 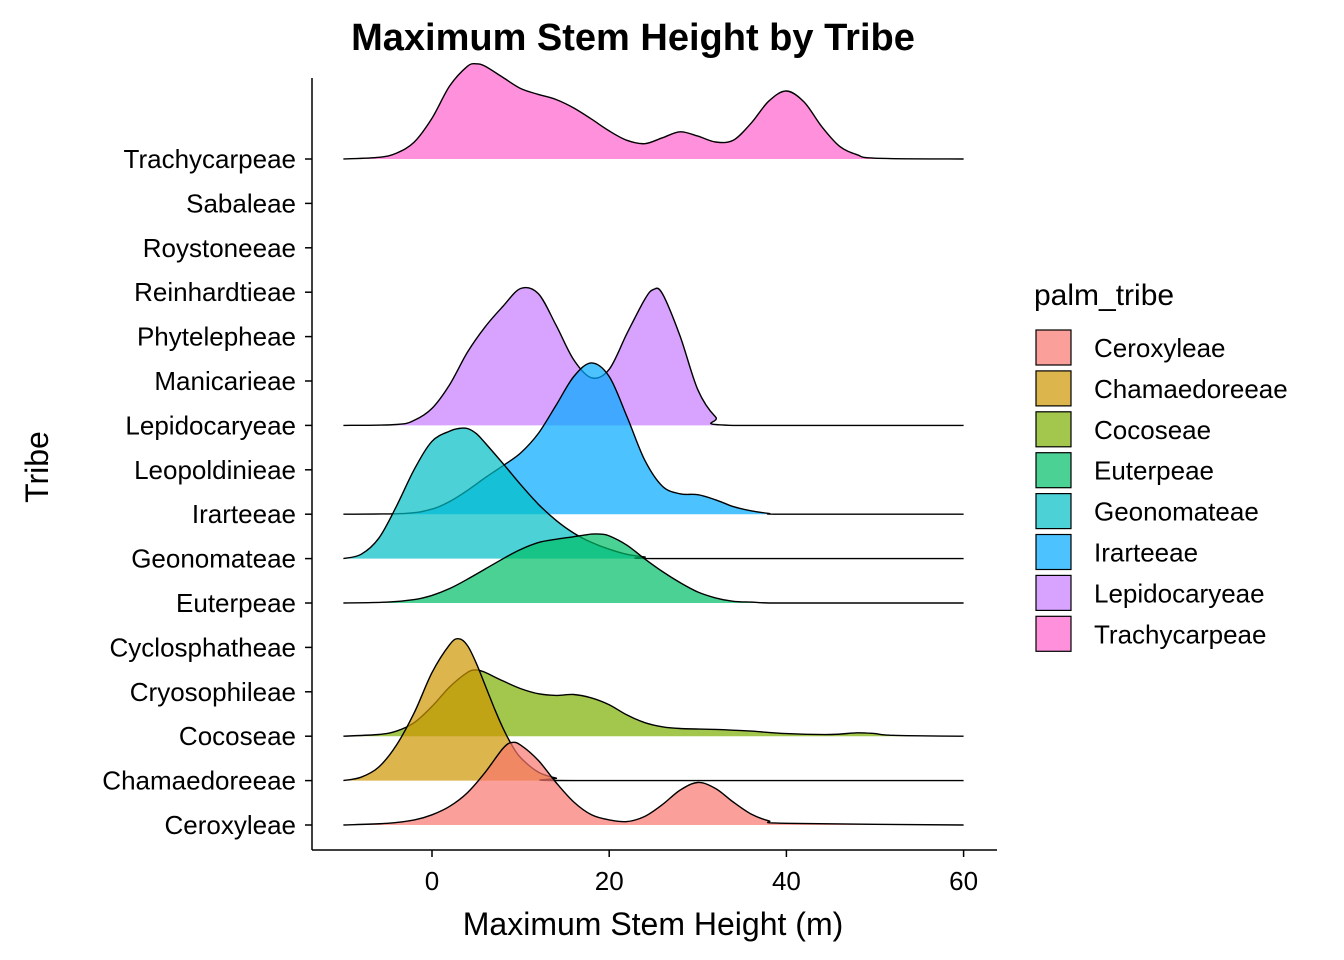 I want to click on ridge-outline-euterpeae, so click(x=653, y=568).